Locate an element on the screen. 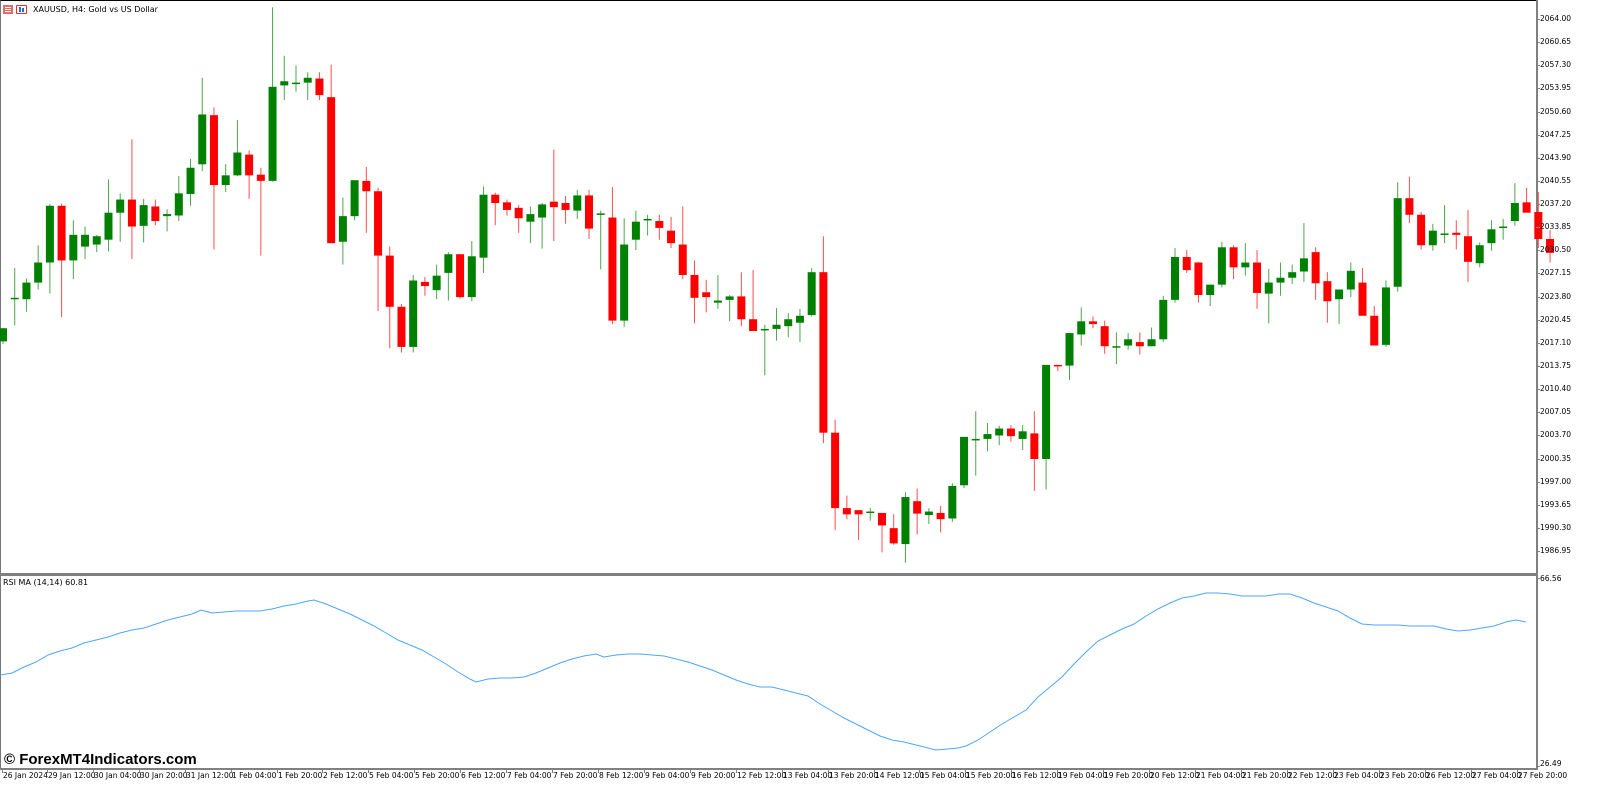  pane-splitter is located at coordinates (768, 574).